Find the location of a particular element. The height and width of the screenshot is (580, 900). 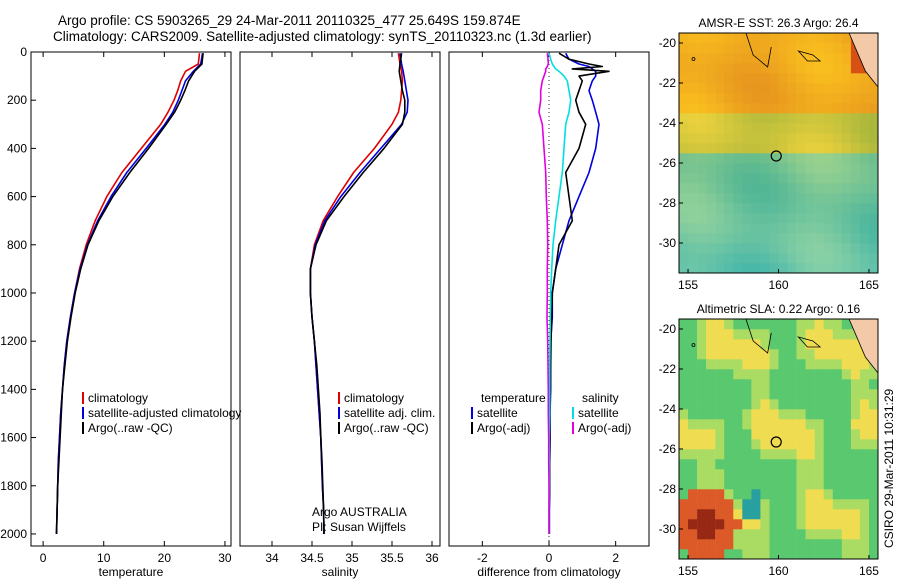

difference-profile-series-line is located at coordinates (560, 293).